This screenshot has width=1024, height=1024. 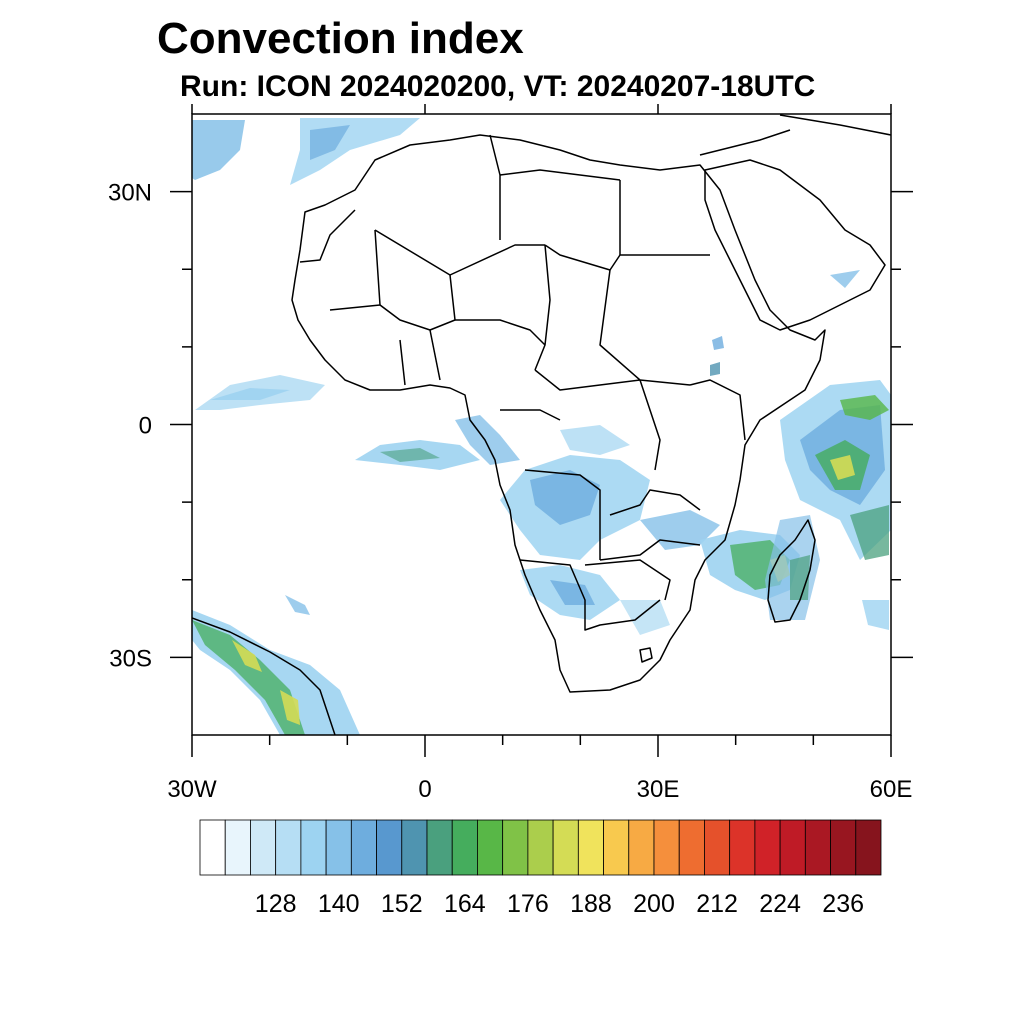 I want to click on chart-title: Convection index, so click(x=340, y=38).